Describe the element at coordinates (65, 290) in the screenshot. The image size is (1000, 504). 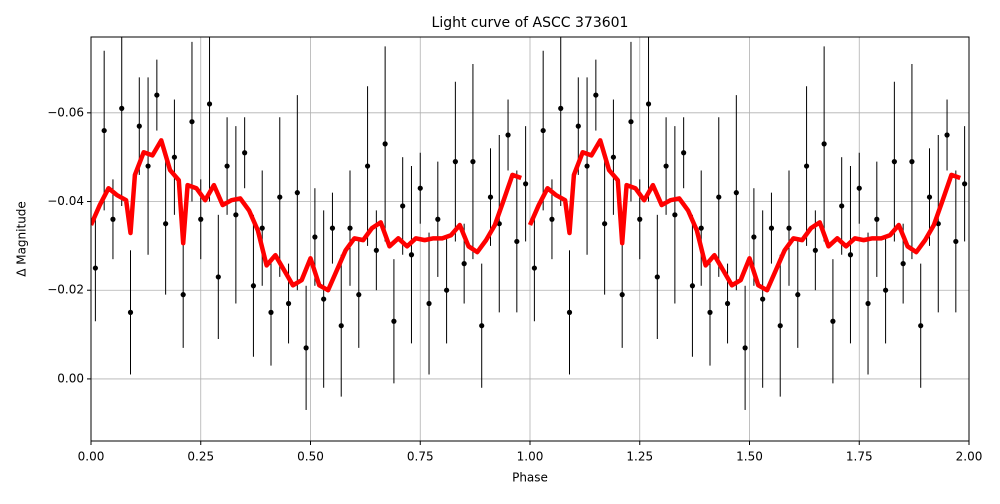
I see `y-tick-label: −0.02` at that location.